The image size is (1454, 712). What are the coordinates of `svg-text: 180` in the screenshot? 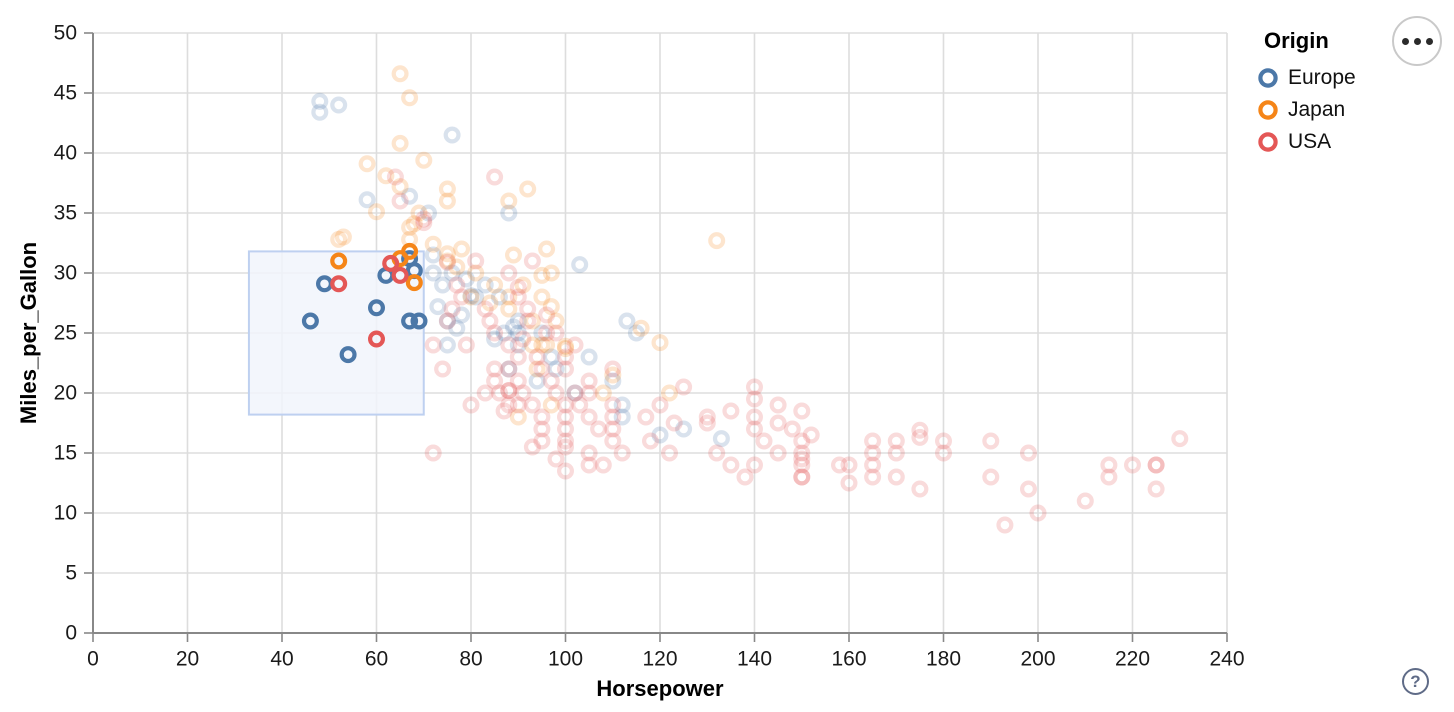 It's located at (943, 658).